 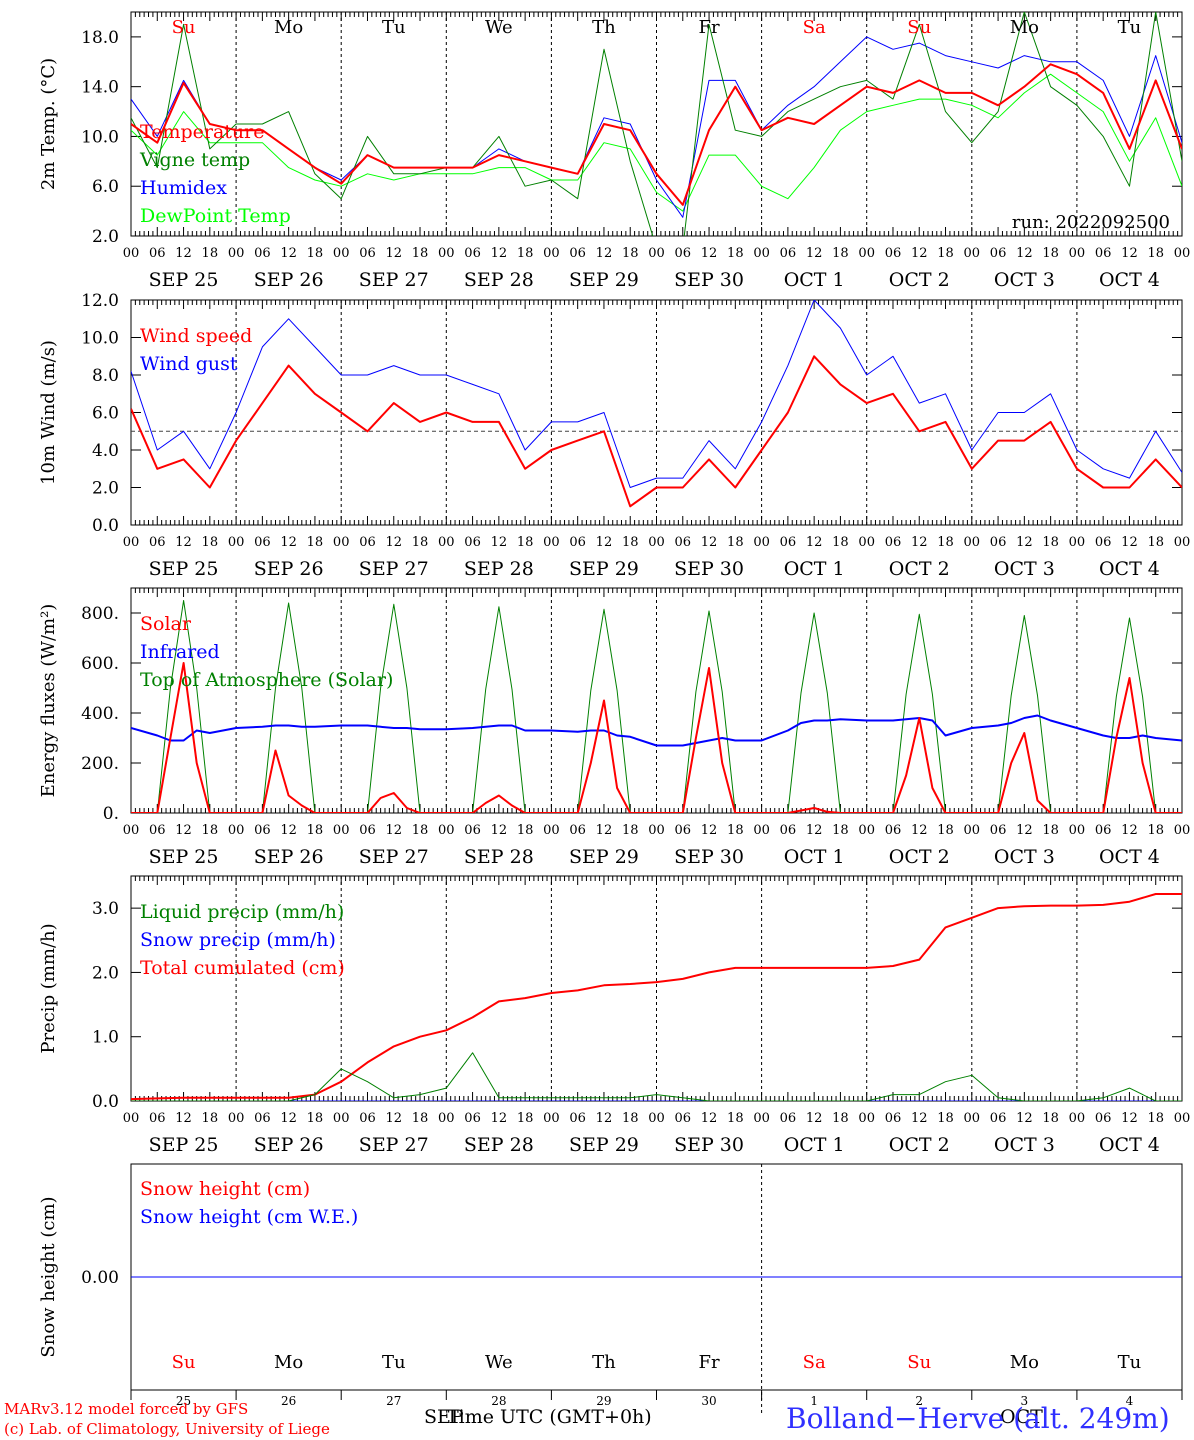 What do you see at coordinates (1130, 1401) in the screenshot?
I see `day-number-label: 4` at bounding box center [1130, 1401].